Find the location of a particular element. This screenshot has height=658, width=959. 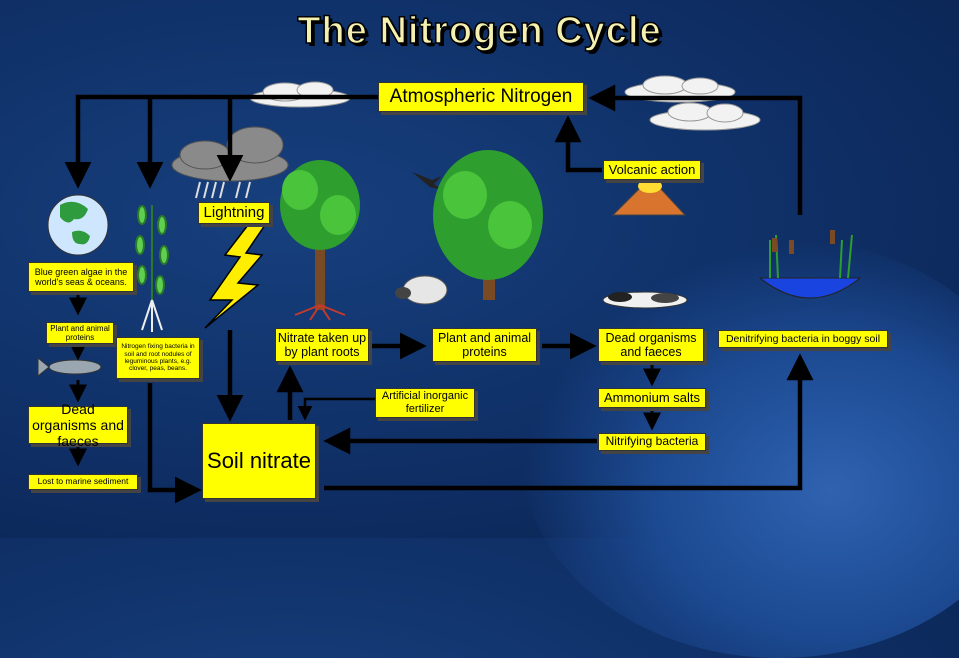

sheep-icon is located at coordinates (421, 290).